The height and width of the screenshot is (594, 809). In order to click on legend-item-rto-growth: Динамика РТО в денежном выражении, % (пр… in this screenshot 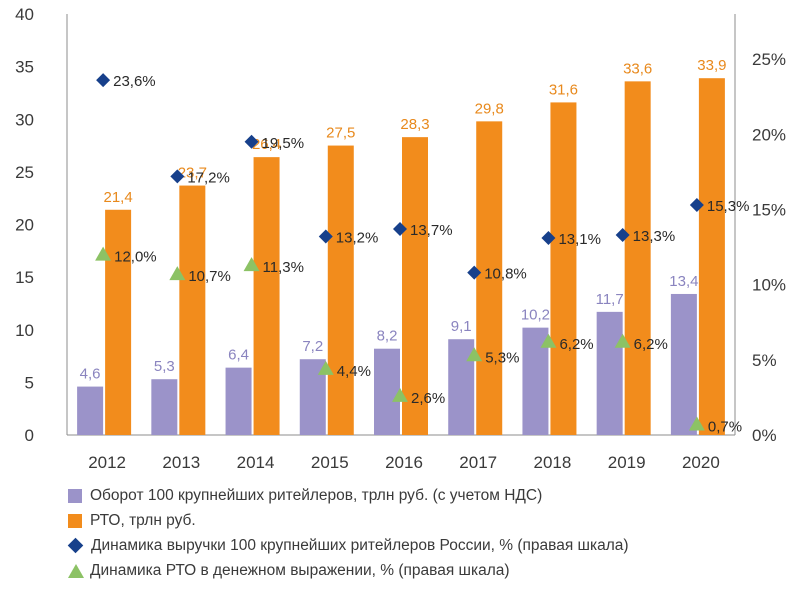, I will do `click(348, 570)`.